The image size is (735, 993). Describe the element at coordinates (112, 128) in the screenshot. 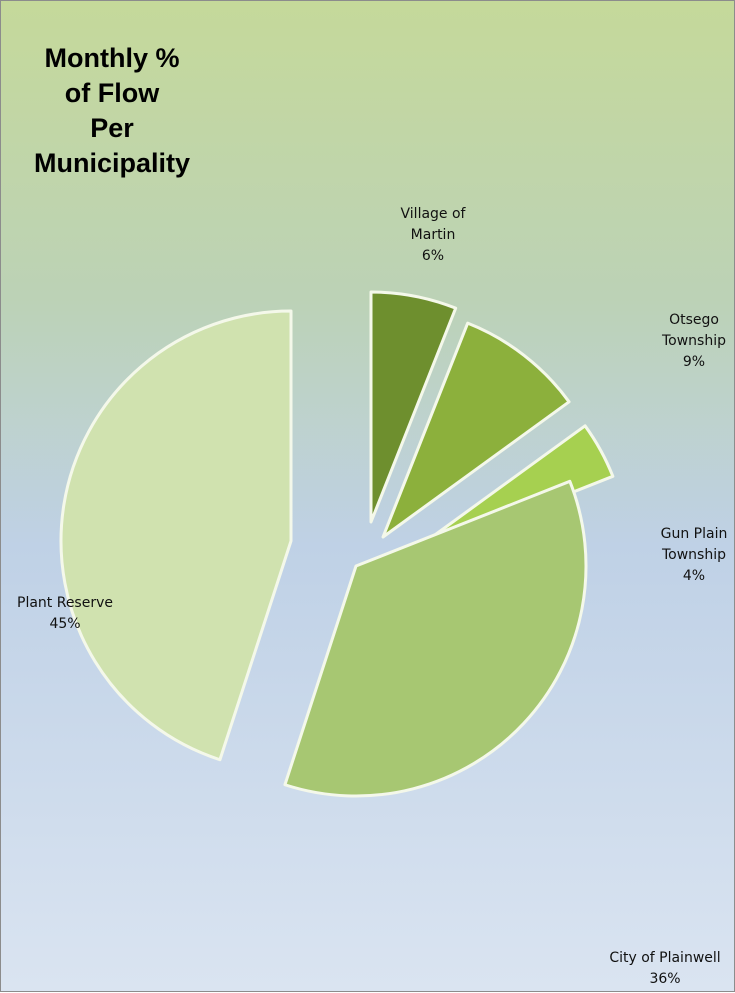

I see `title-line: Per` at that location.